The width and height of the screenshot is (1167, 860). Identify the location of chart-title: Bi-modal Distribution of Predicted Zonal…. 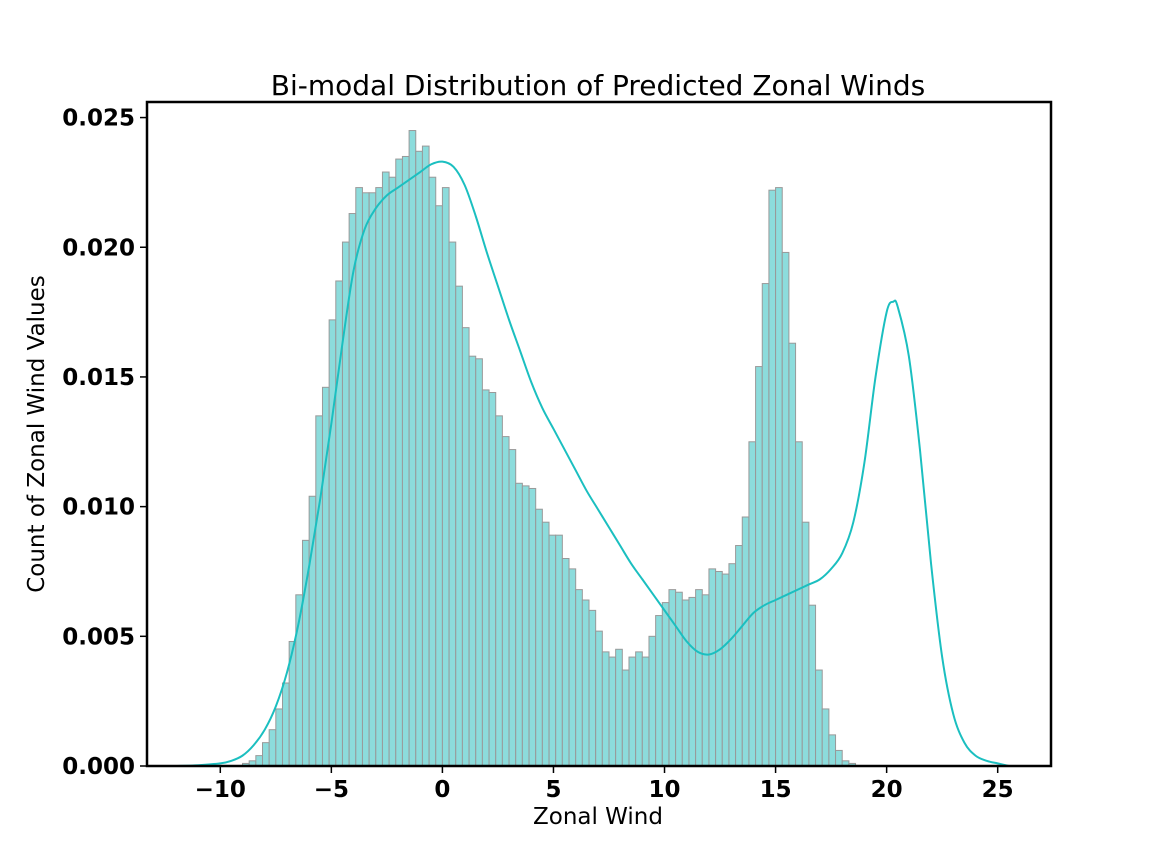
(598, 85).